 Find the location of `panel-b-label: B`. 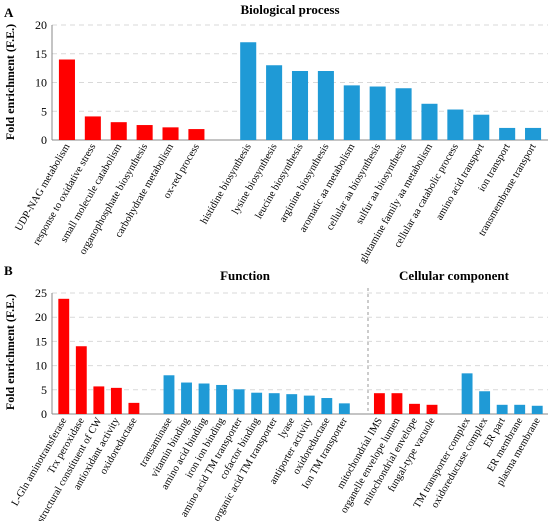

panel-b-label: B is located at coordinates (8, 270).